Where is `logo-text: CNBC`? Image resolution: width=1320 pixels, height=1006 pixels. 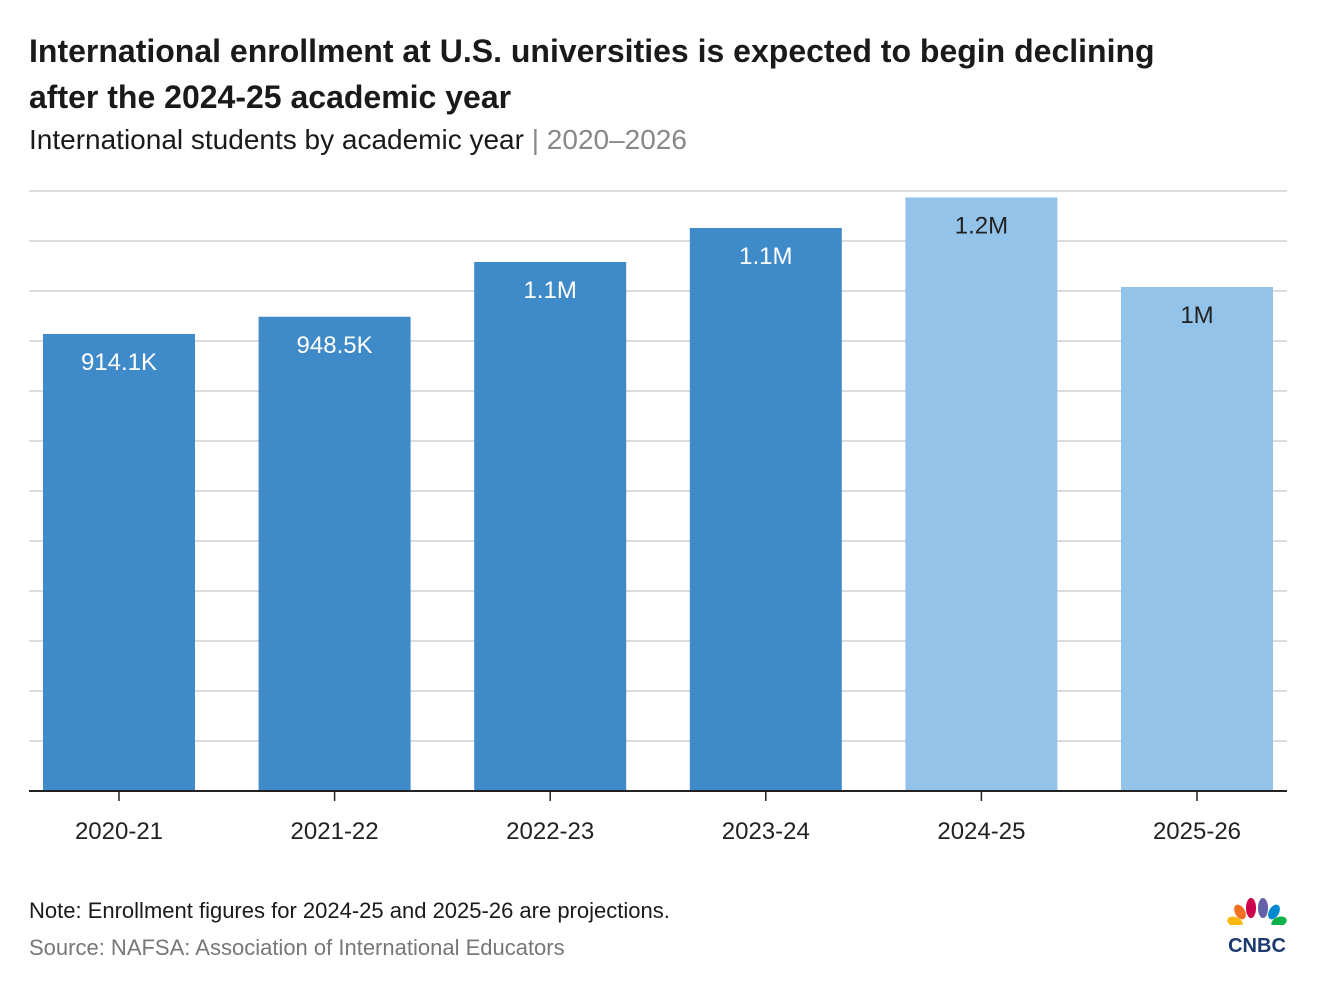 logo-text: CNBC is located at coordinates (1257, 945).